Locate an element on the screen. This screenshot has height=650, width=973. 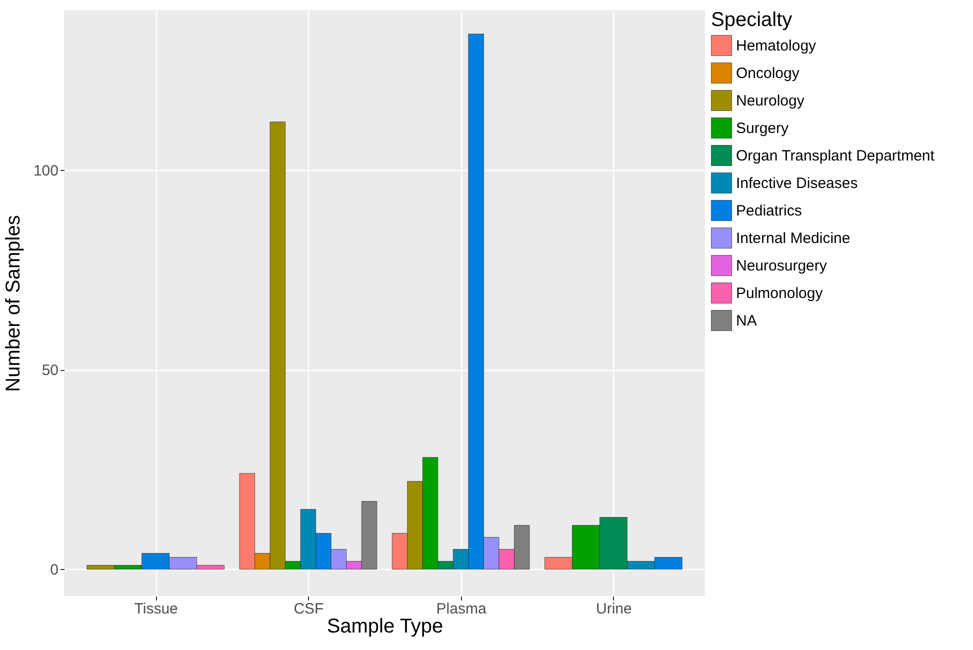
legend-label: Neurology is located at coordinates (770, 101).